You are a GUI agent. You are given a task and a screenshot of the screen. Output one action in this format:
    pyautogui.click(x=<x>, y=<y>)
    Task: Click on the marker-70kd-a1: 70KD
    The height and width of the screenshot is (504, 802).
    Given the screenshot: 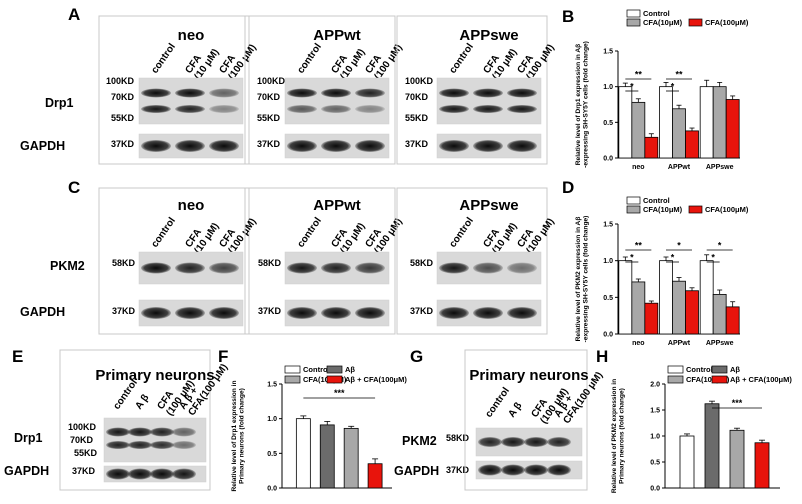 What is the action you would take?
    pyautogui.click(x=123, y=97)
    